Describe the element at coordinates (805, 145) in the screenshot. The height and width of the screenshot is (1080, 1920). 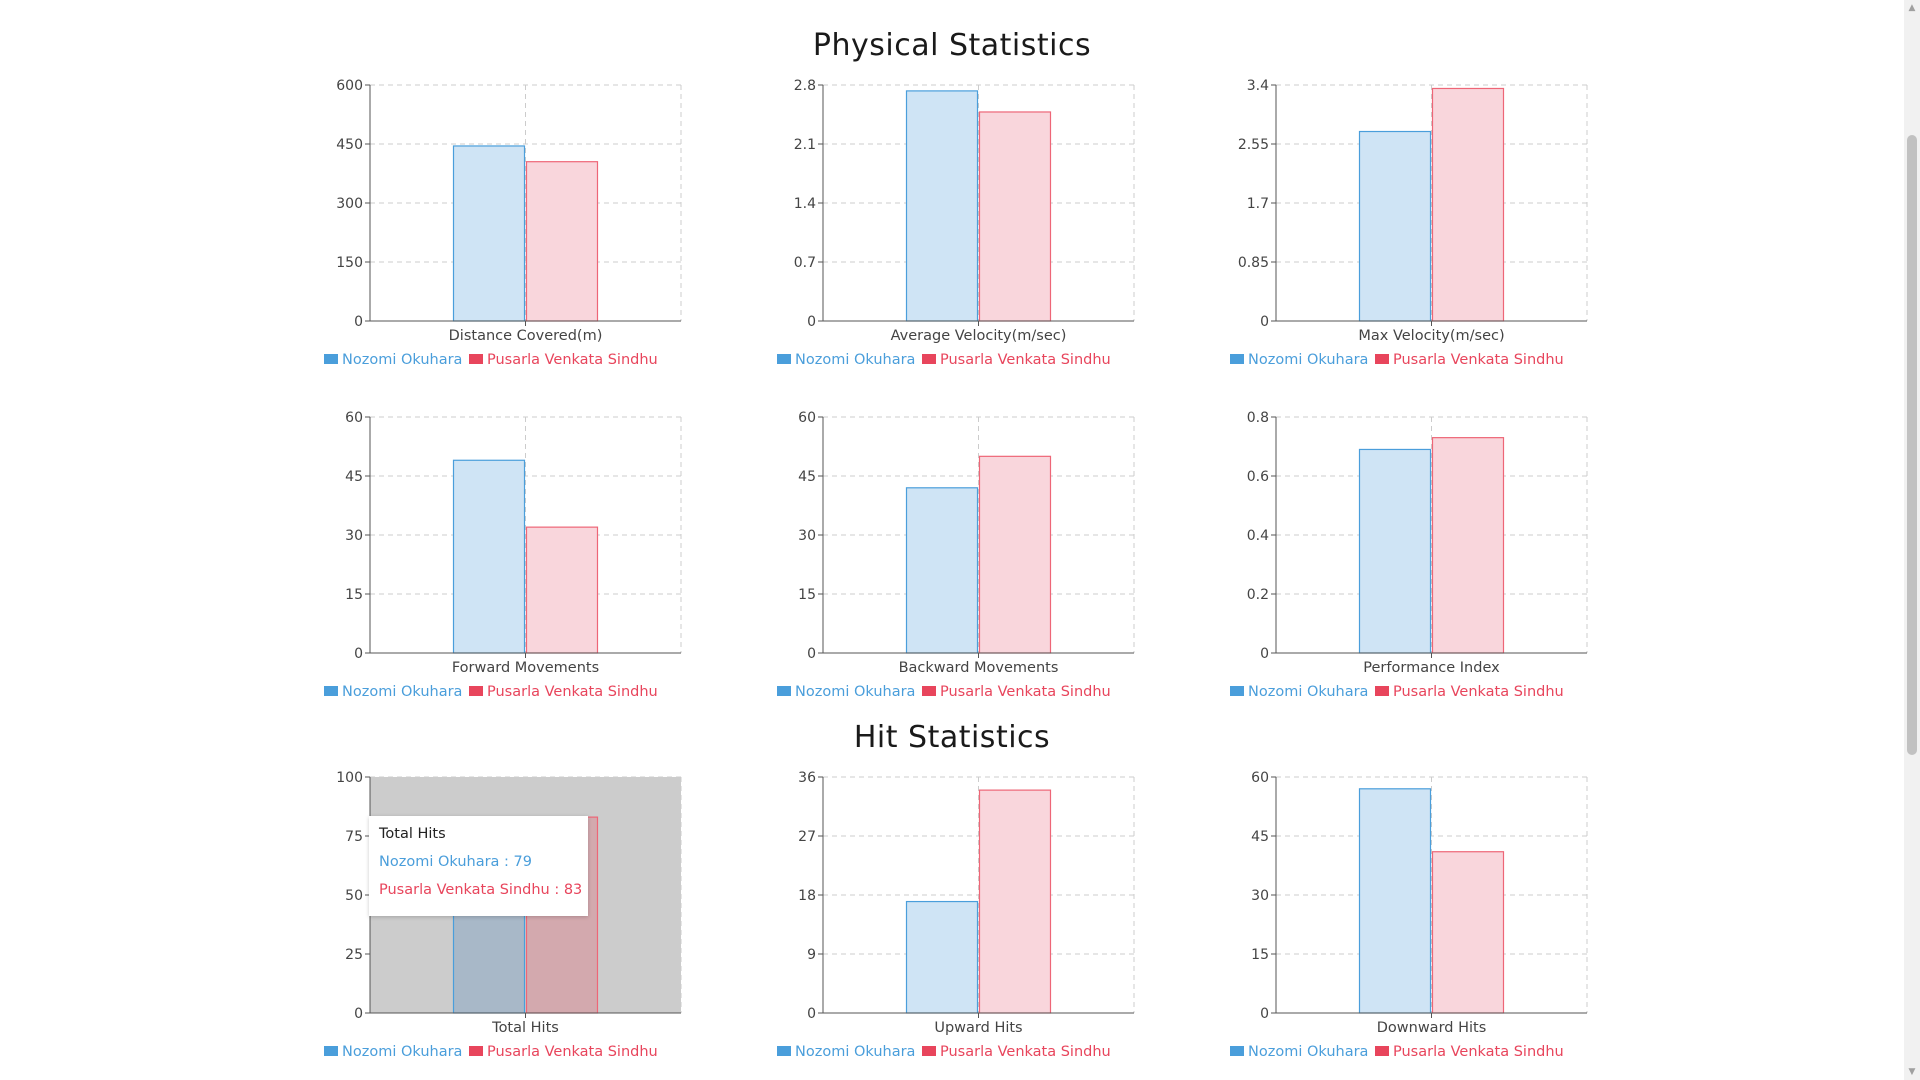
I see `y-tick-label: 2.1` at that location.